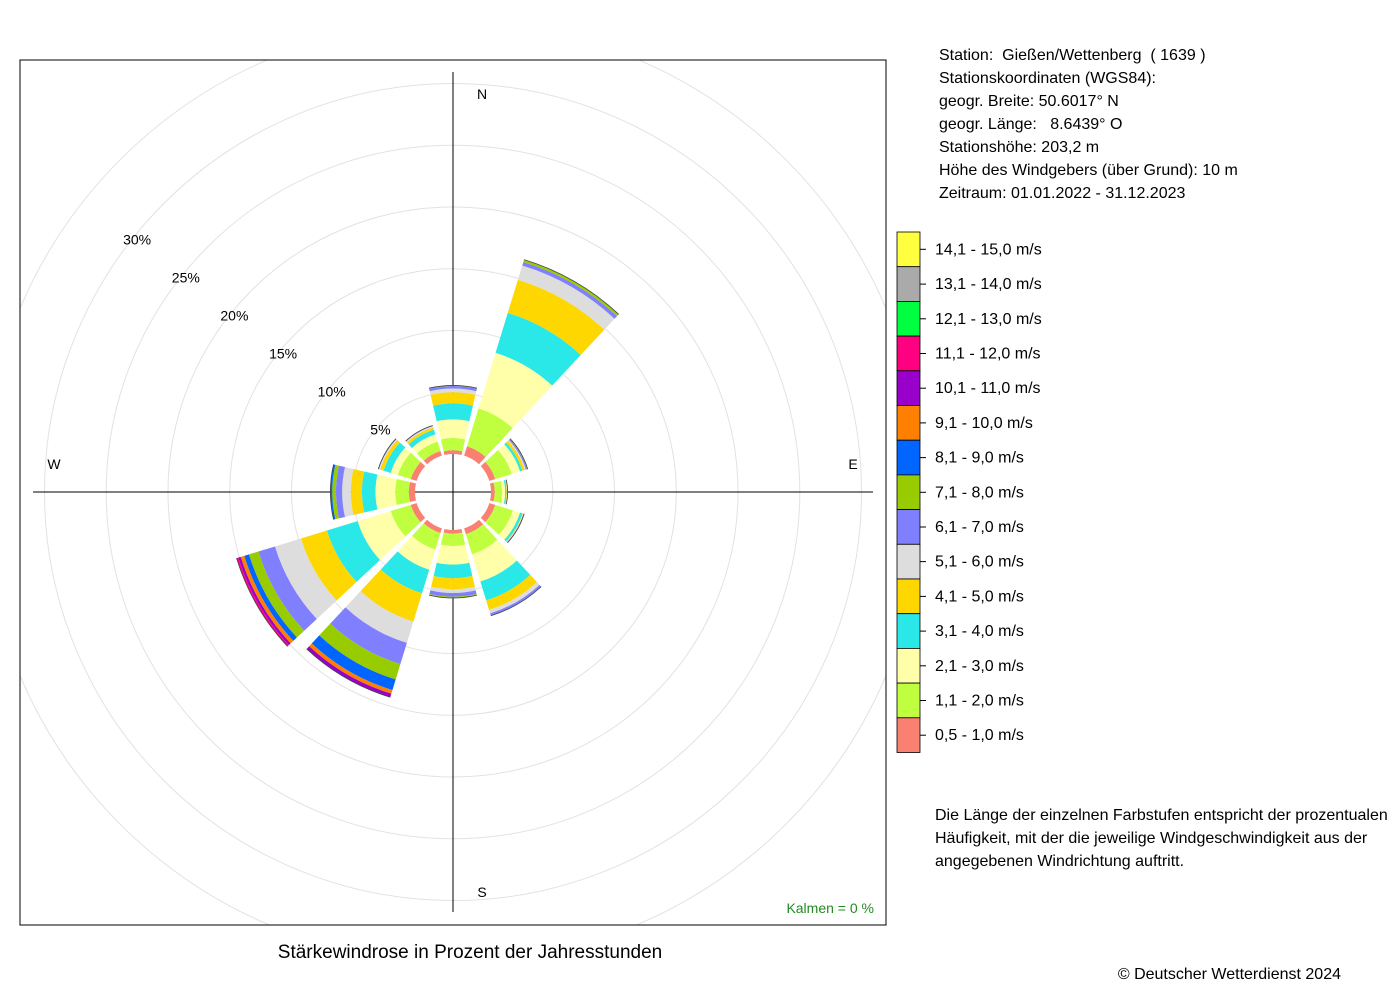 The height and width of the screenshot is (1000, 1400). Describe the element at coordinates (1229, 974) in the screenshot. I see `copyright: © Deutscher Wetterdienst 2024` at that location.